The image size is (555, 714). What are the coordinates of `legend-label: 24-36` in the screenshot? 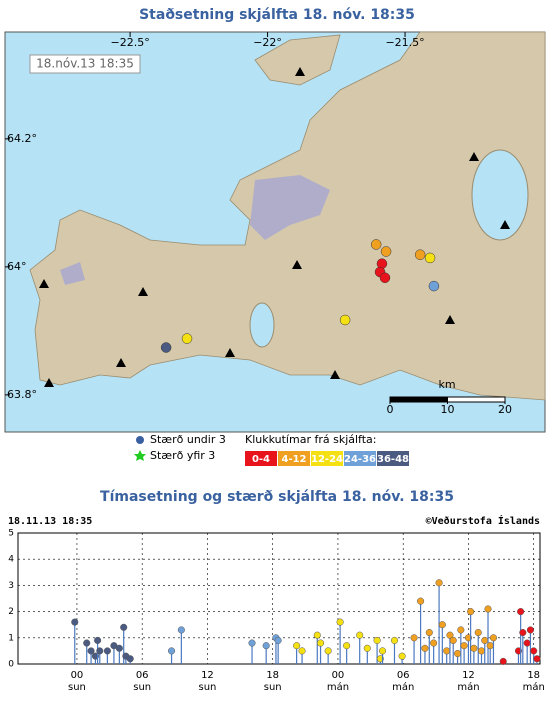 It's located at (360, 459).